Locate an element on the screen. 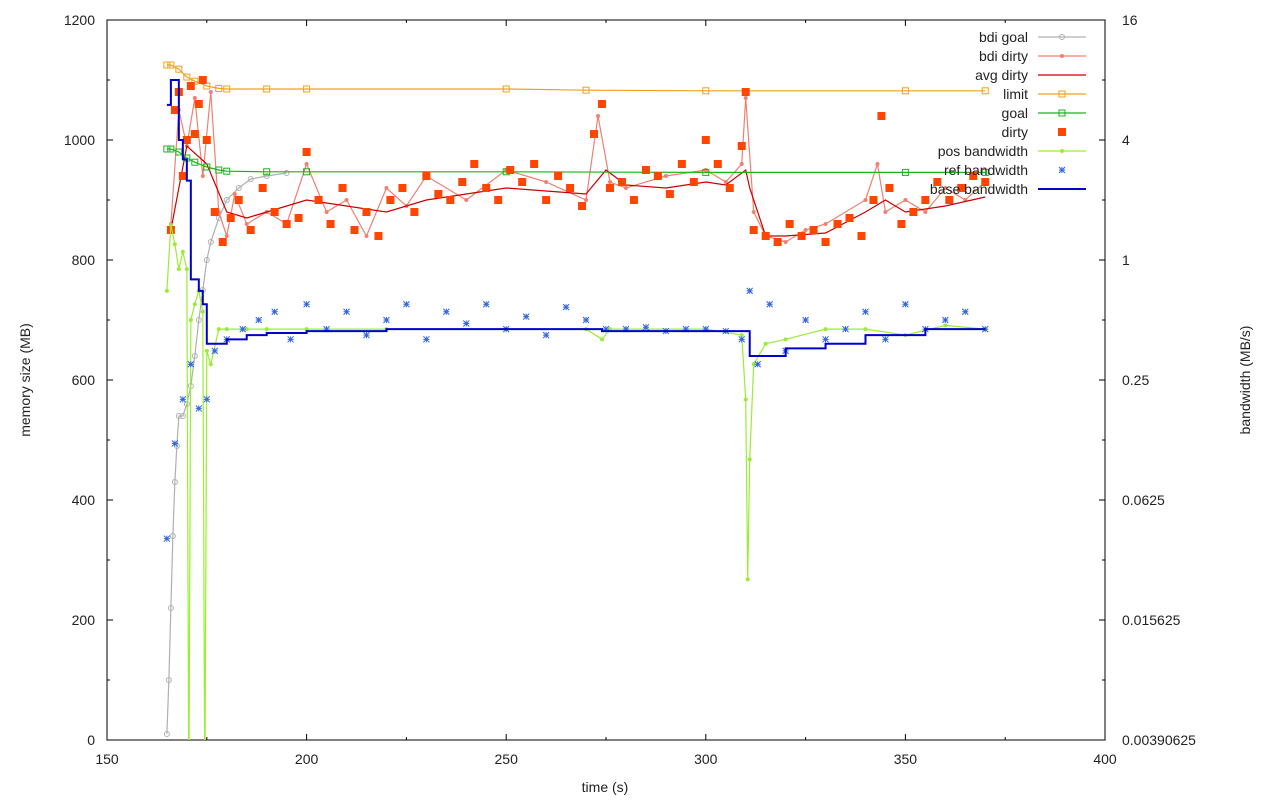 This screenshot has width=1280, height=800. y-tick-label: 600 is located at coordinates (84, 380).